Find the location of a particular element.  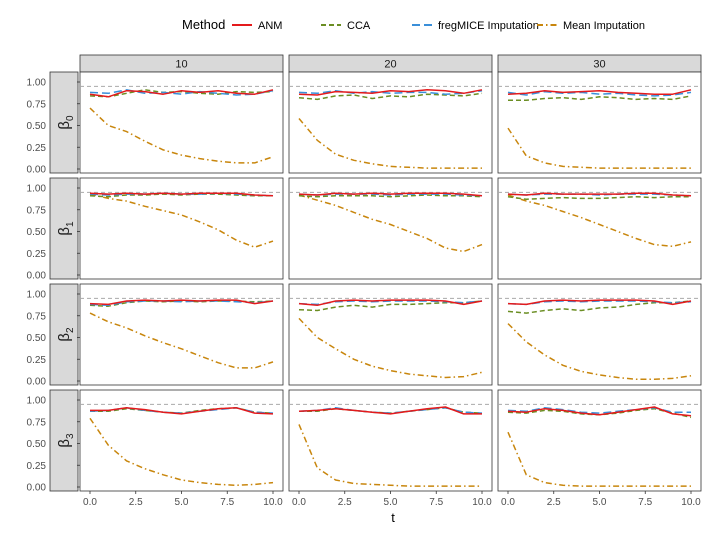

row-strip-label: β0 is located at coordinates (66, 122).